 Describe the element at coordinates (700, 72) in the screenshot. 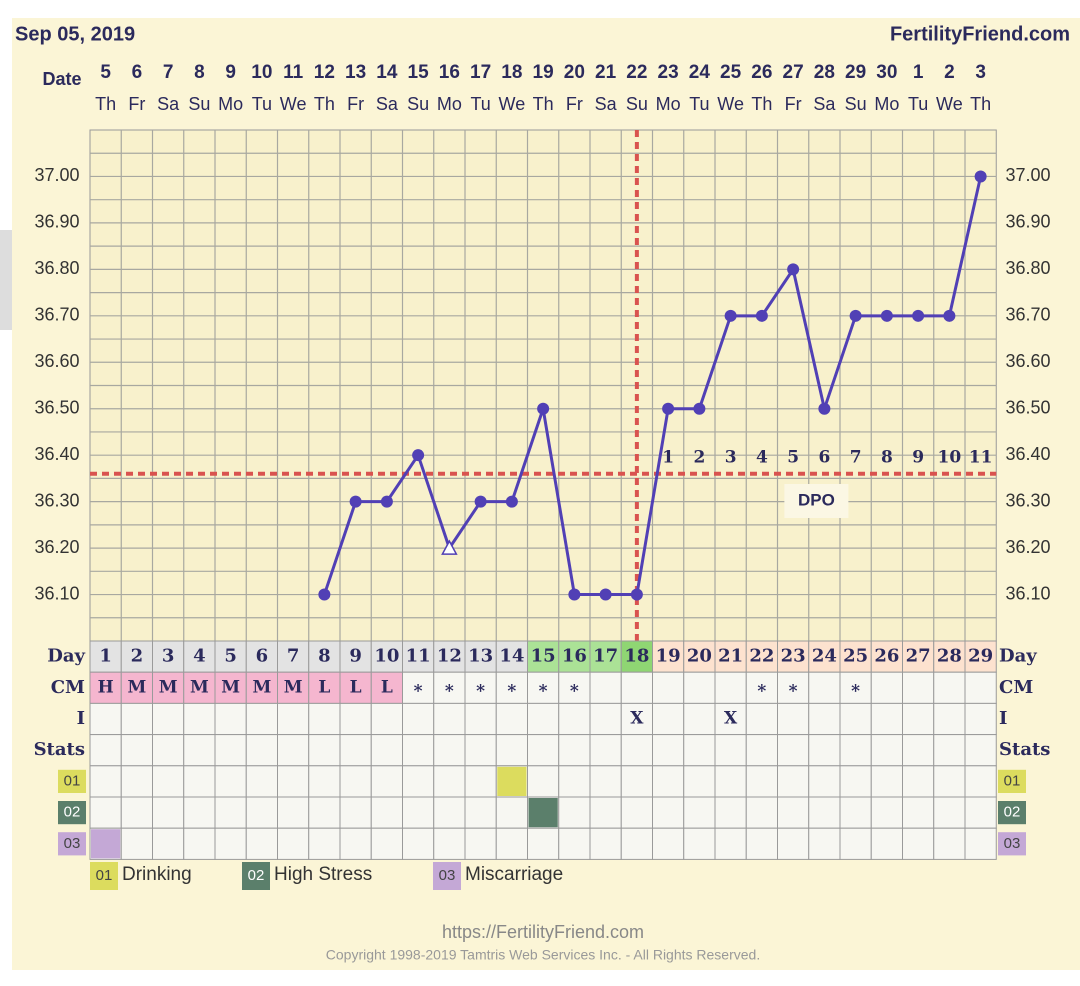

I see `date-number: 24` at that location.